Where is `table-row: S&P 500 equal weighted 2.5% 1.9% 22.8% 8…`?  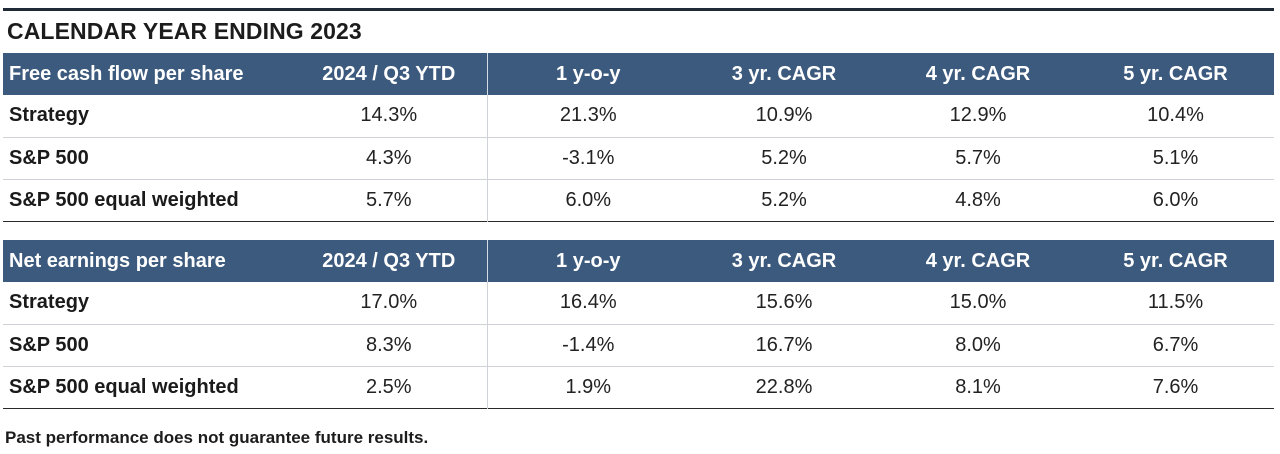 table-row: S&P 500 equal weighted 2.5% 1.9% 22.8% 8… is located at coordinates (638, 387).